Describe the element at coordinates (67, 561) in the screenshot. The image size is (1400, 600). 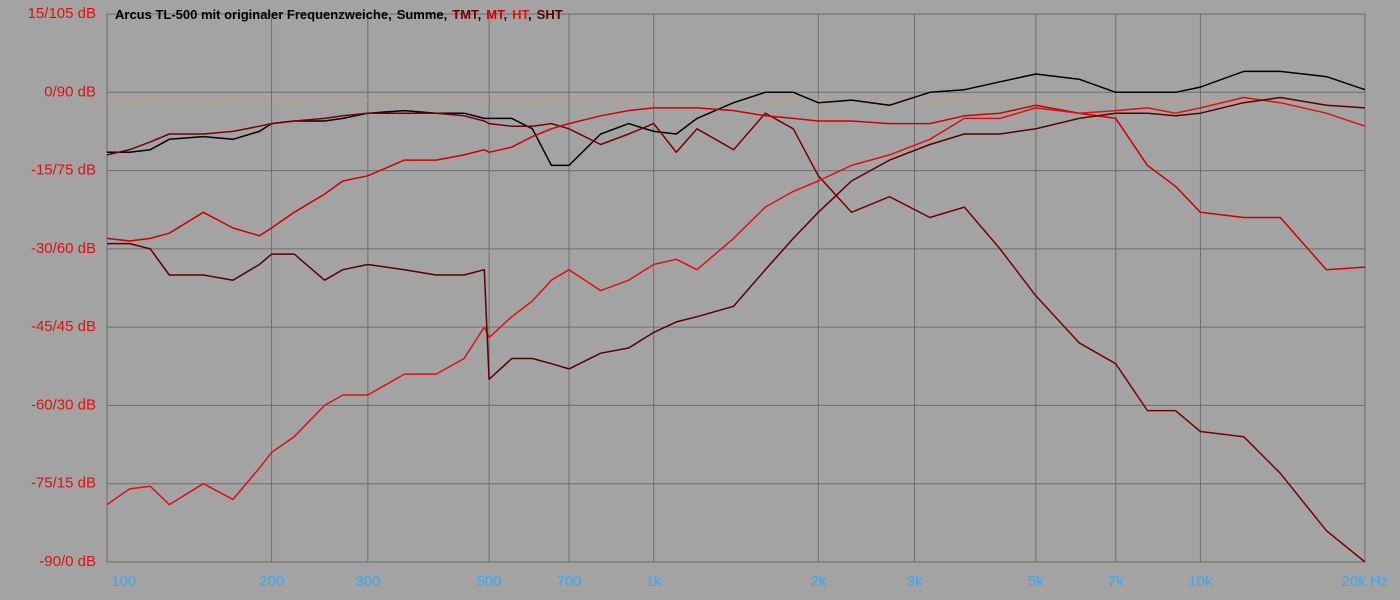
I see `y-tick-label: -90/0 dB` at that location.